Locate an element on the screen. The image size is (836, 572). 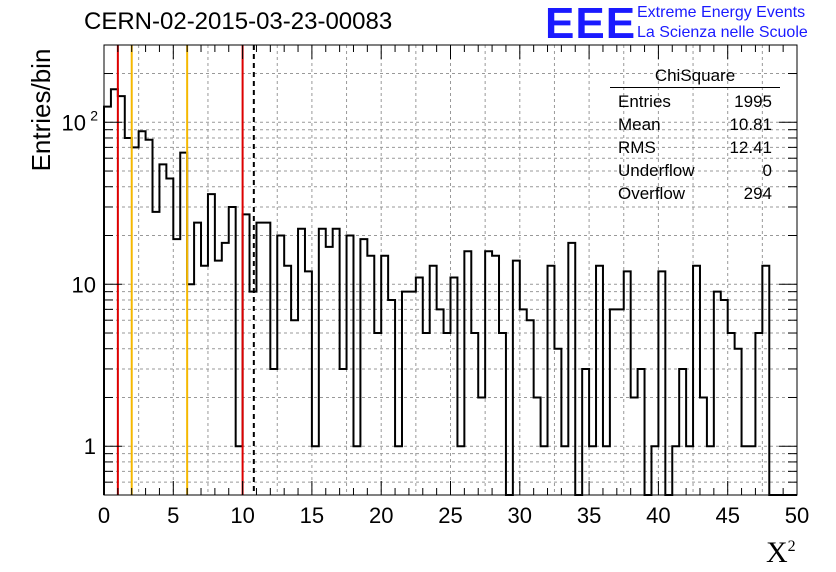
chart-title: CERN-02-2015-03-23-00083 is located at coordinates (238, 21).